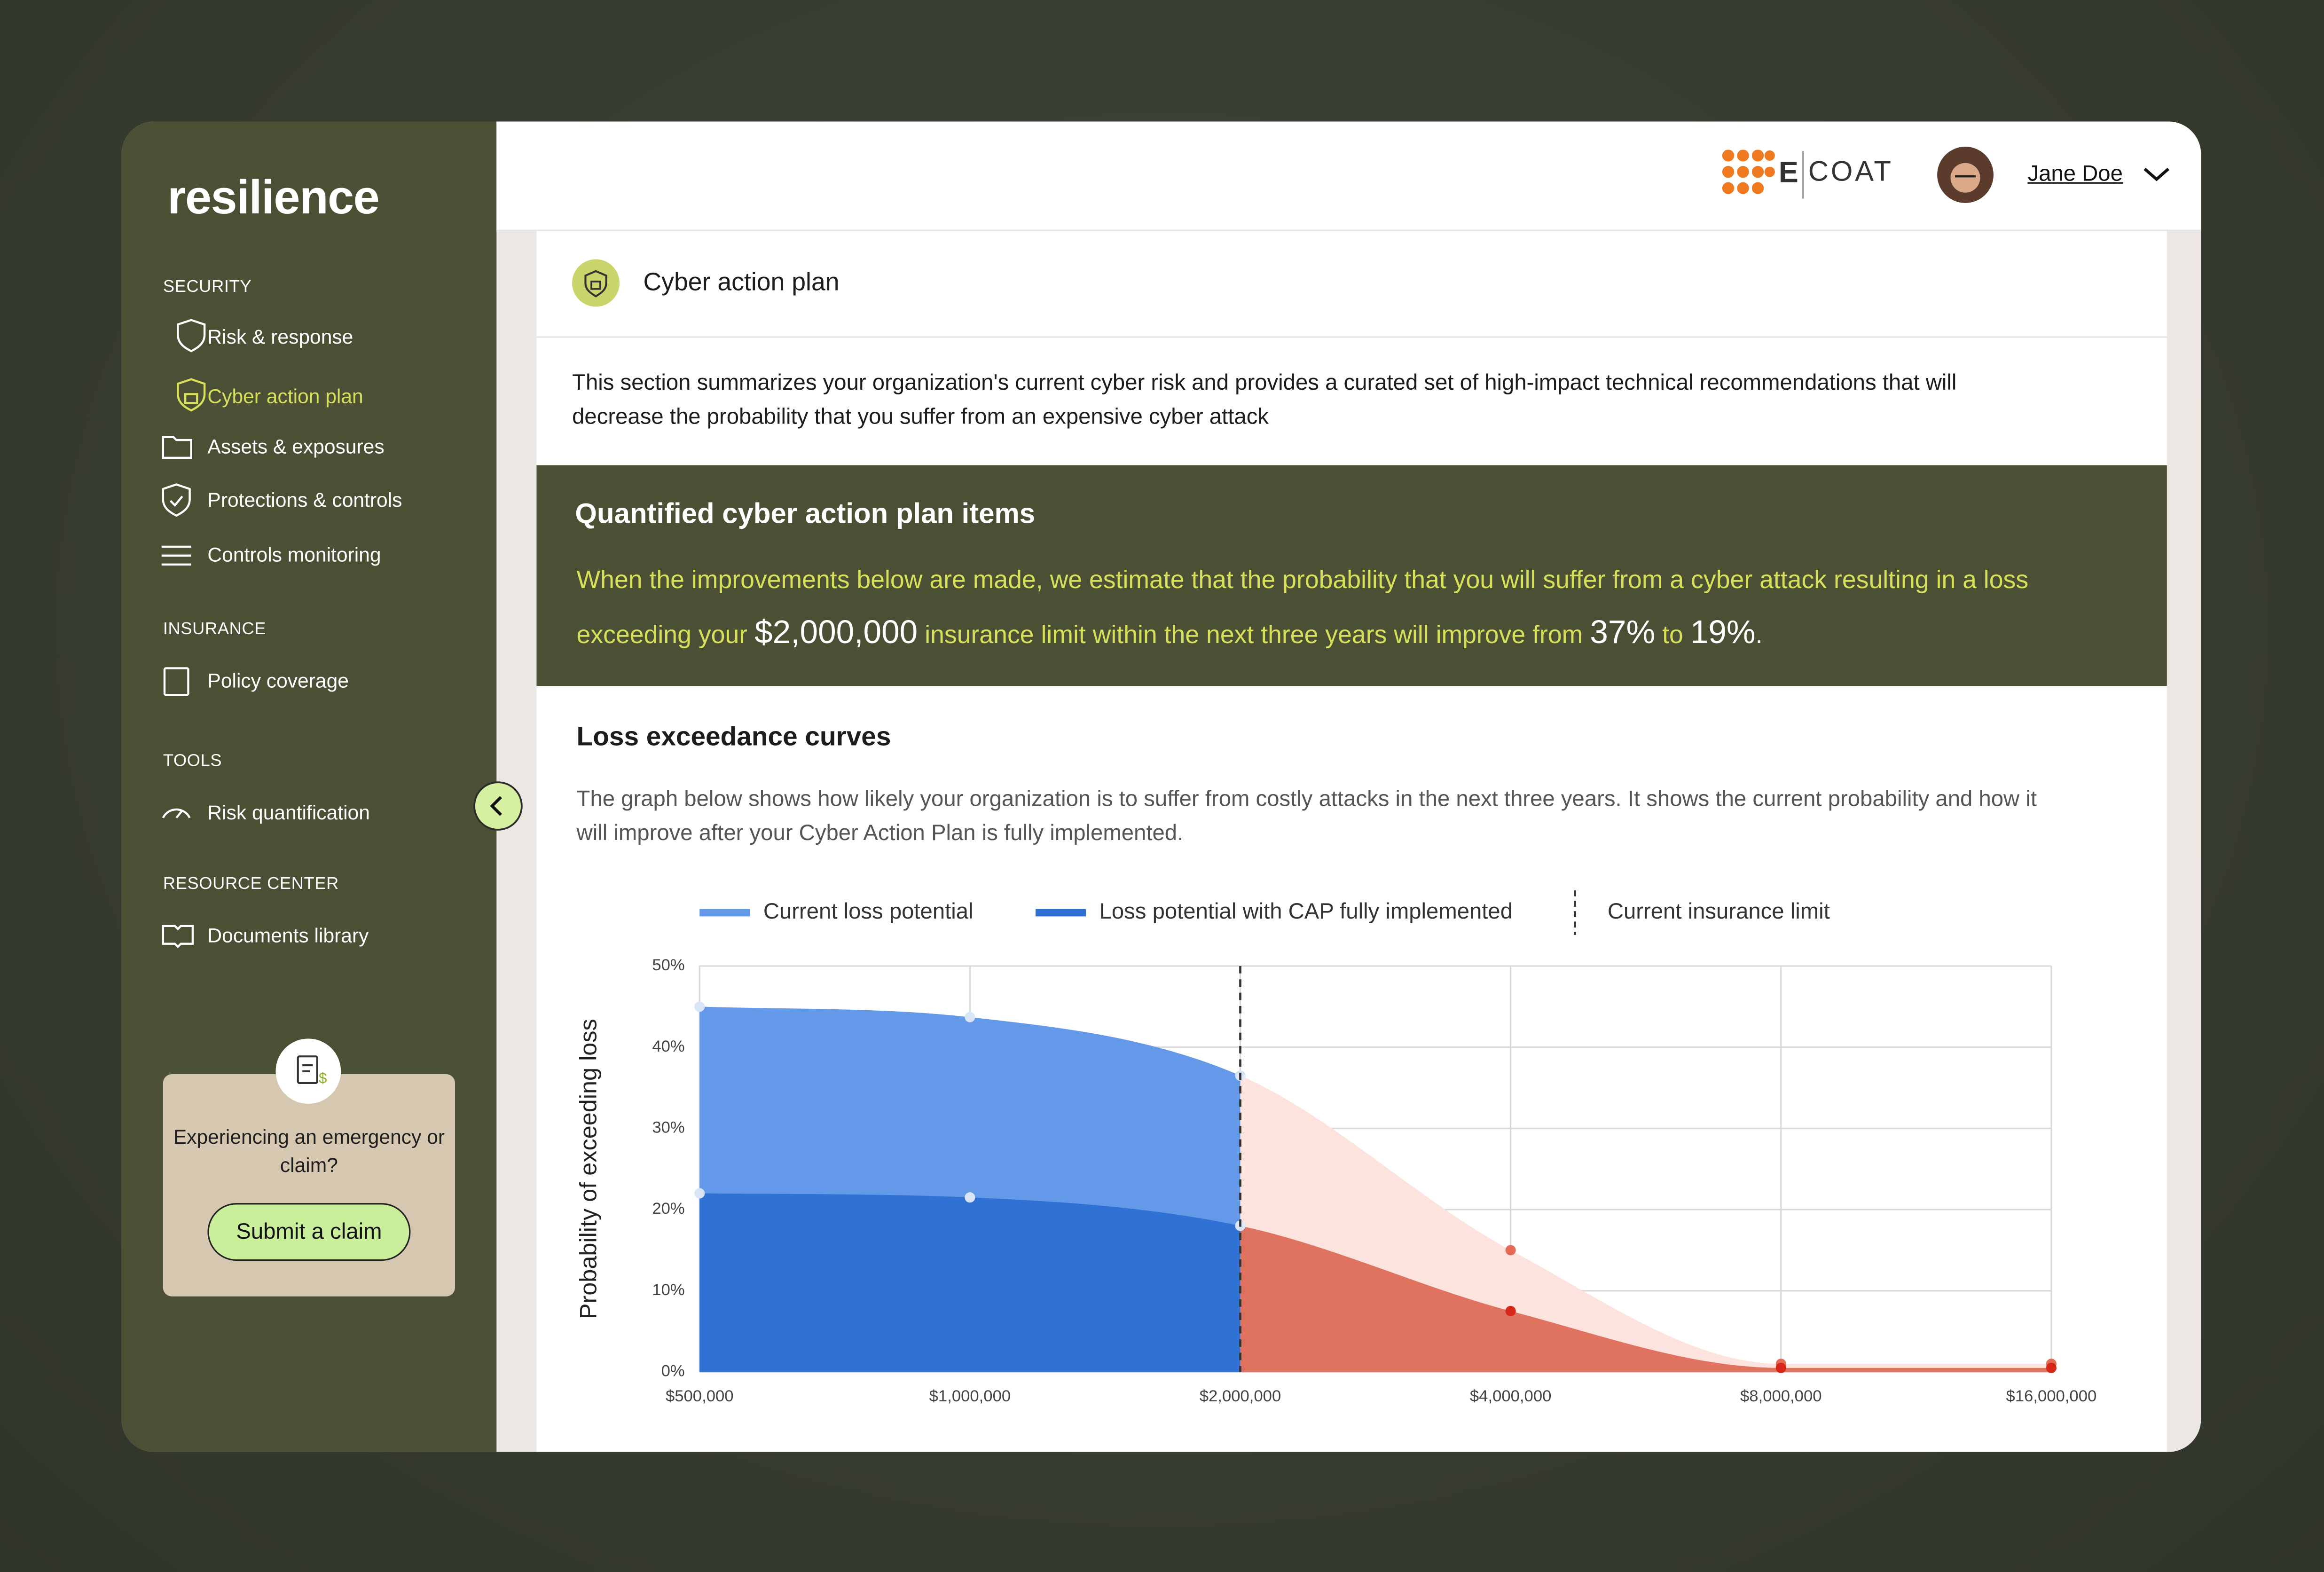 The image size is (2324, 1572). Describe the element at coordinates (192, 761) in the screenshot. I see `section-title: TOOLS` at that location.